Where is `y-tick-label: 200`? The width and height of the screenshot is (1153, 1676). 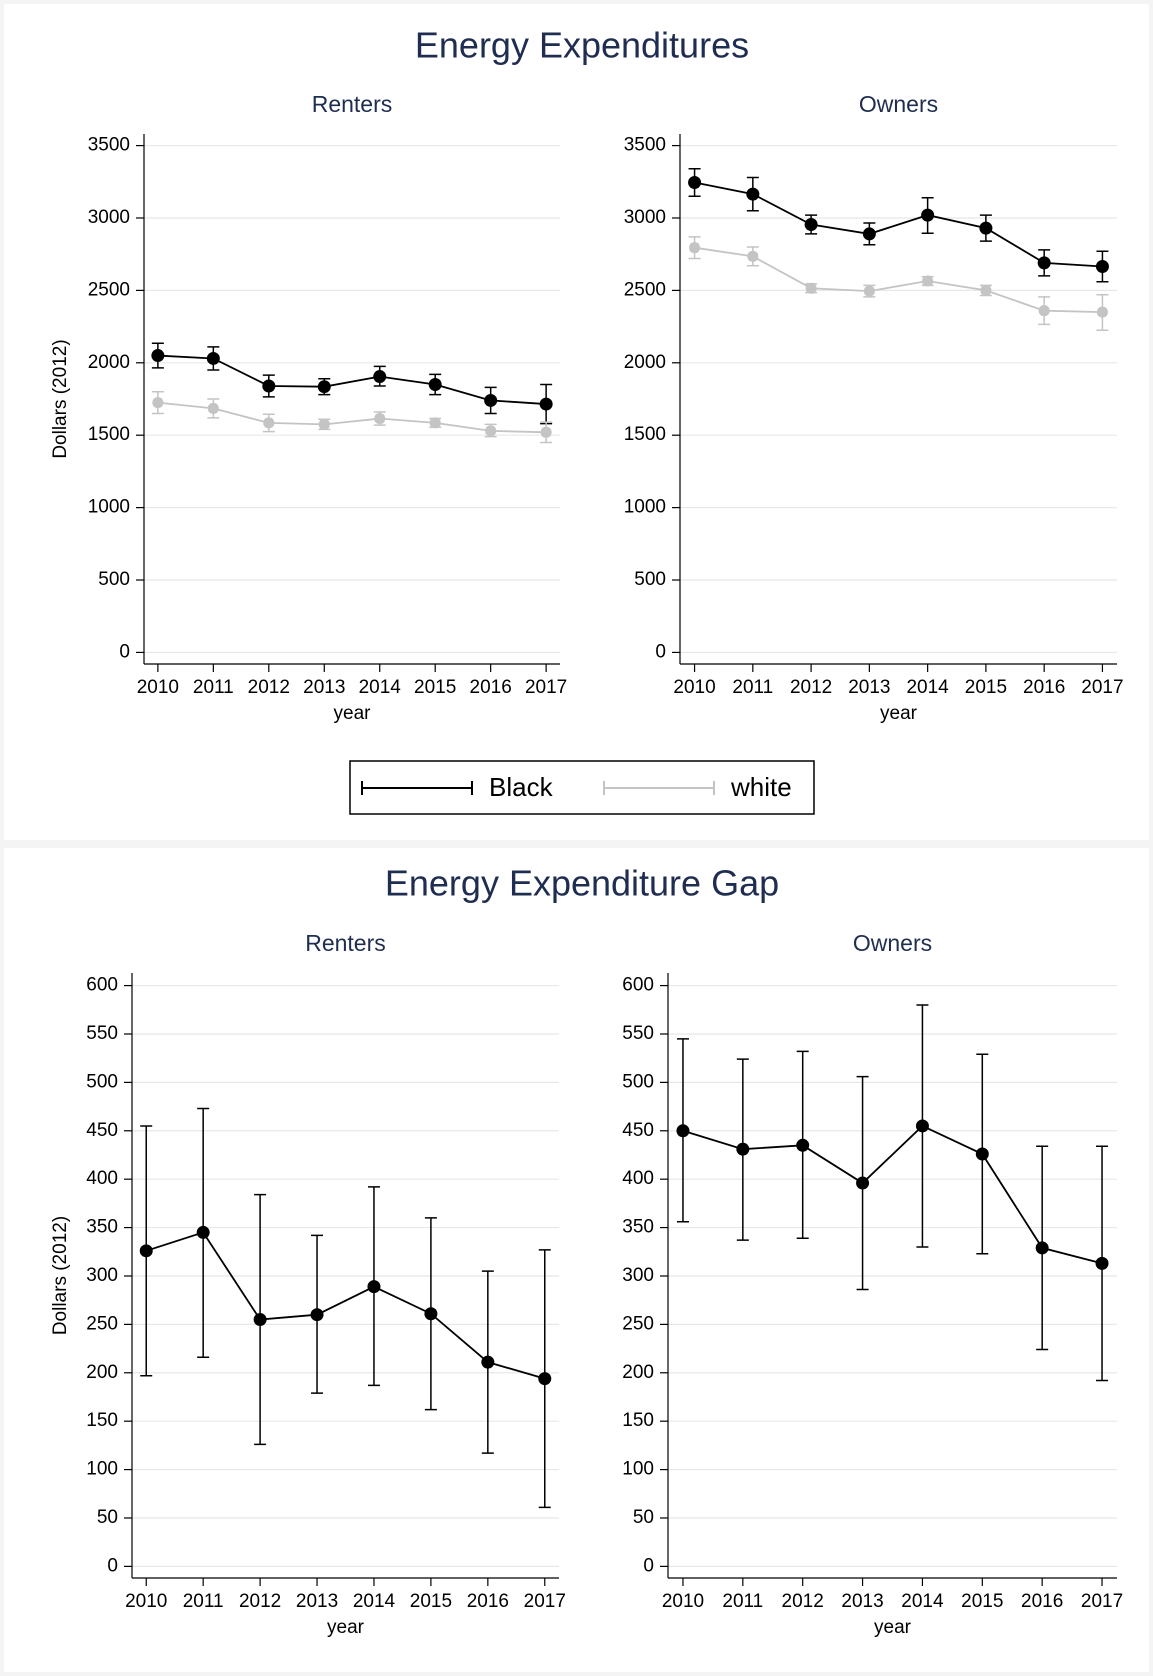
y-tick-label: 200 is located at coordinates (102, 1372).